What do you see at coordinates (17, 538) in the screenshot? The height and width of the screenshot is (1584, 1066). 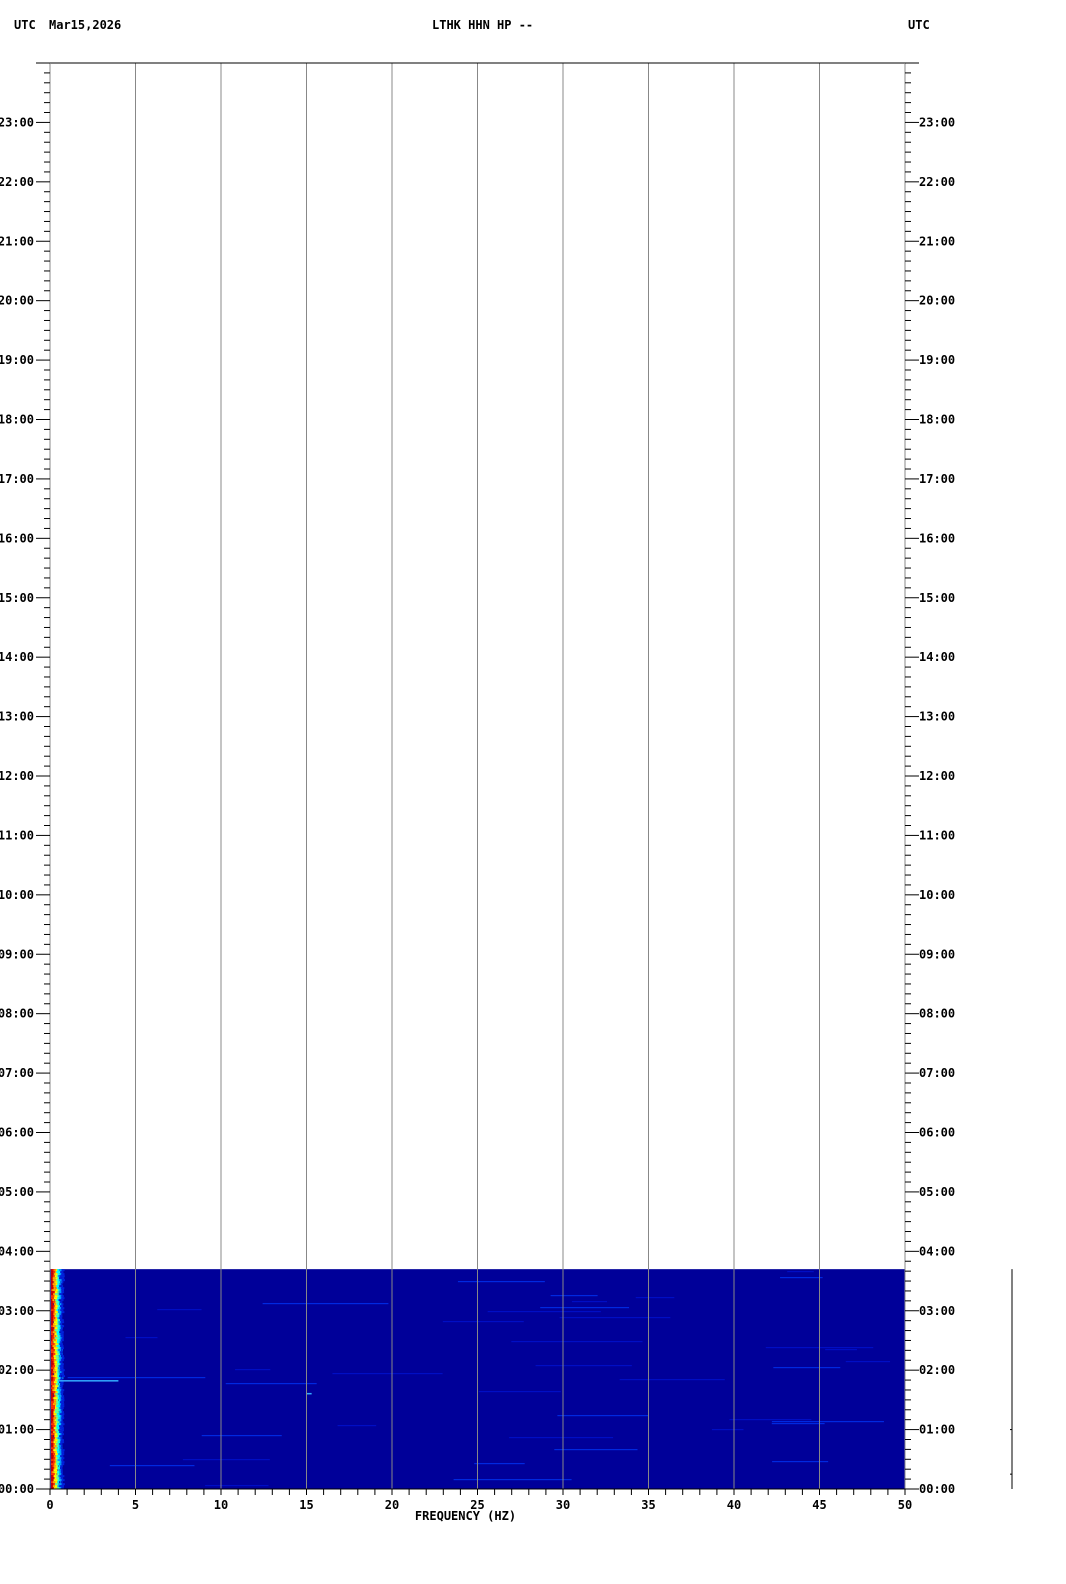 I see `y-tick-label-left: 16:00` at bounding box center [17, 538].